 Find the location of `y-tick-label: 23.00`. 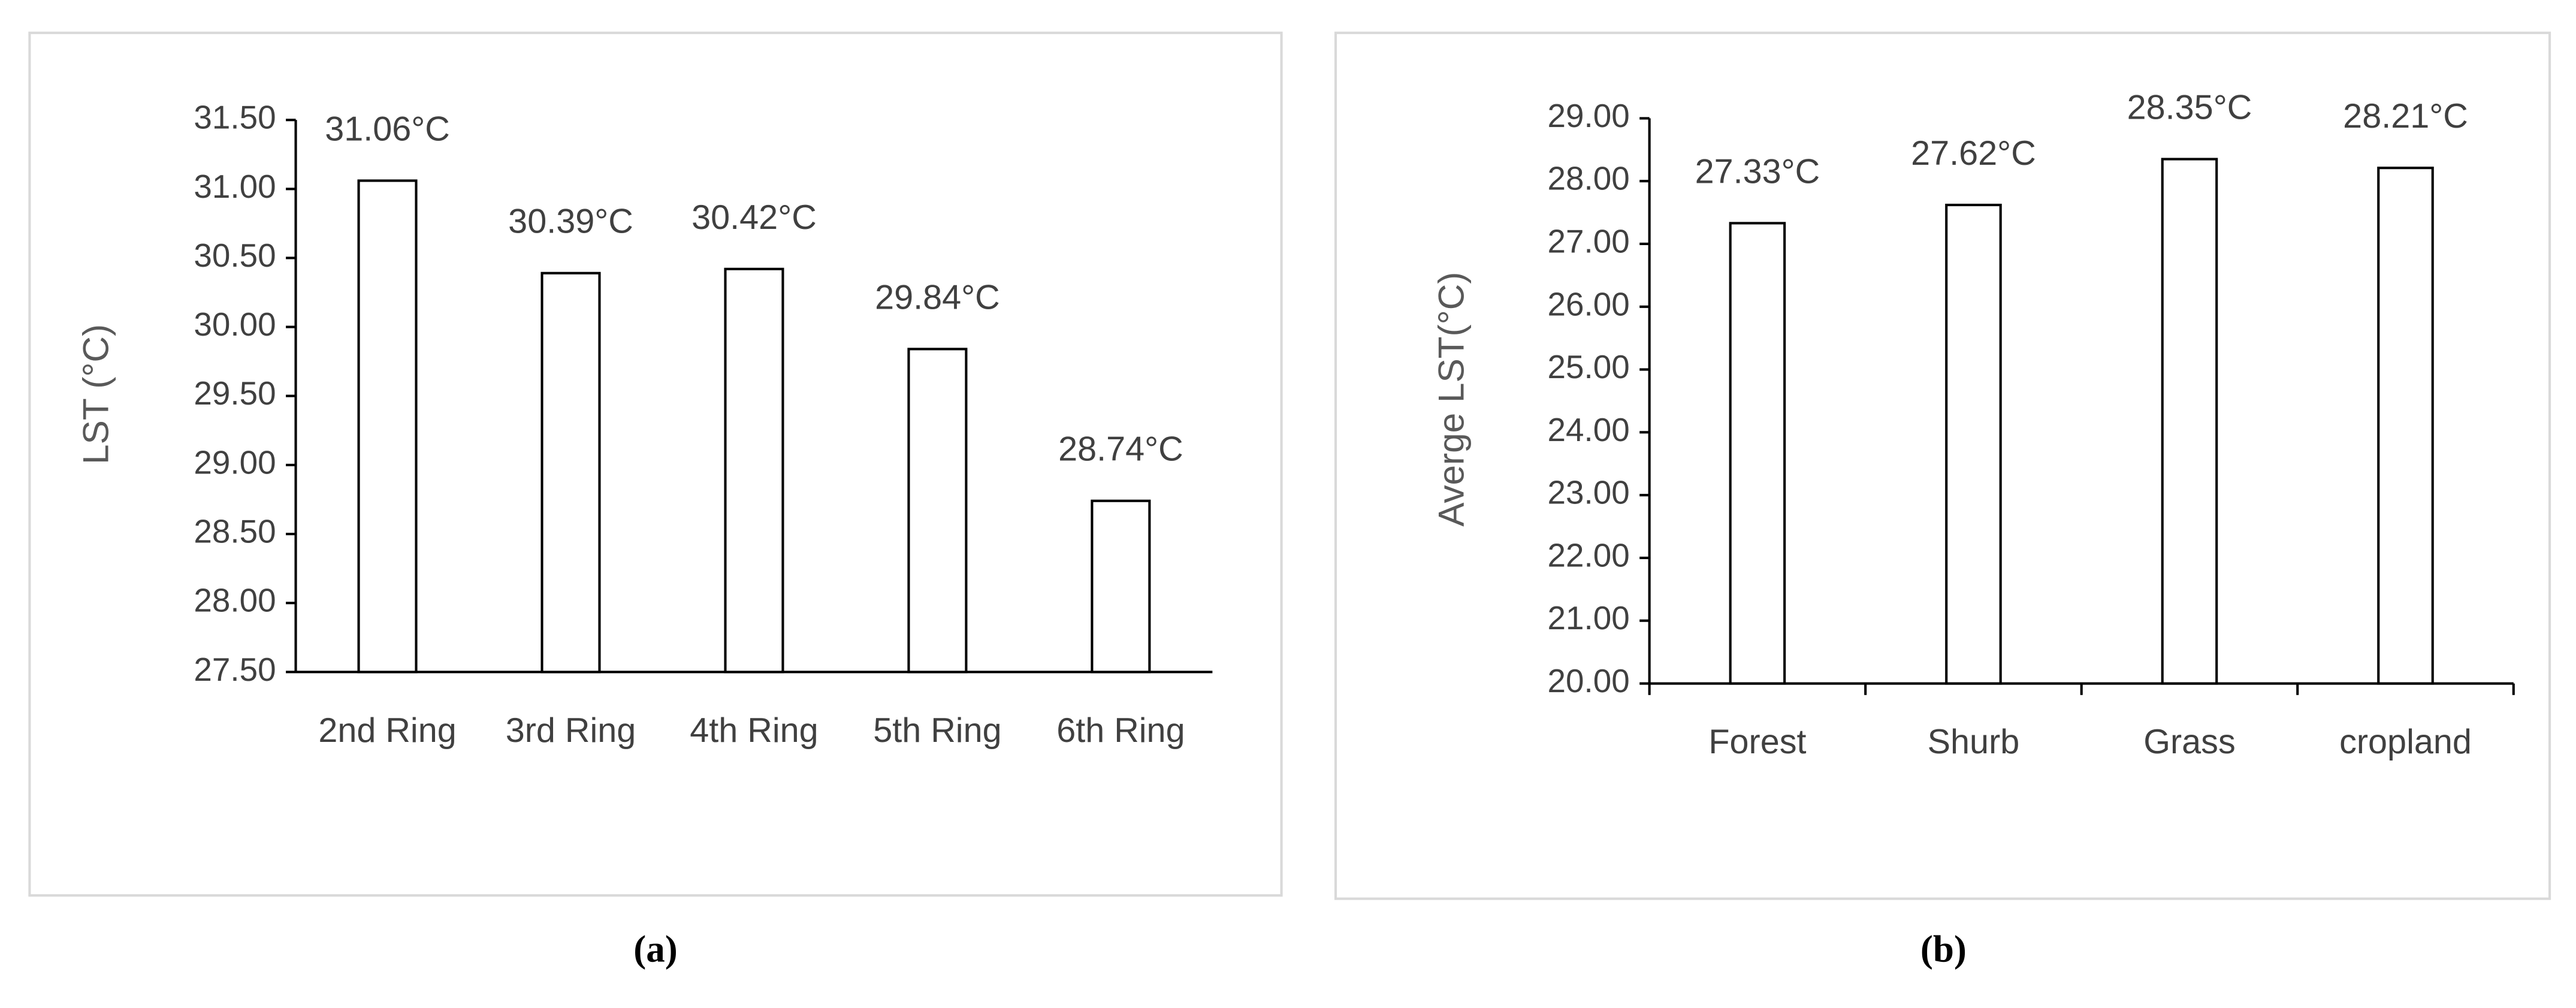

y-tick-label: 23.00 is located at coordinates (1589, 492).